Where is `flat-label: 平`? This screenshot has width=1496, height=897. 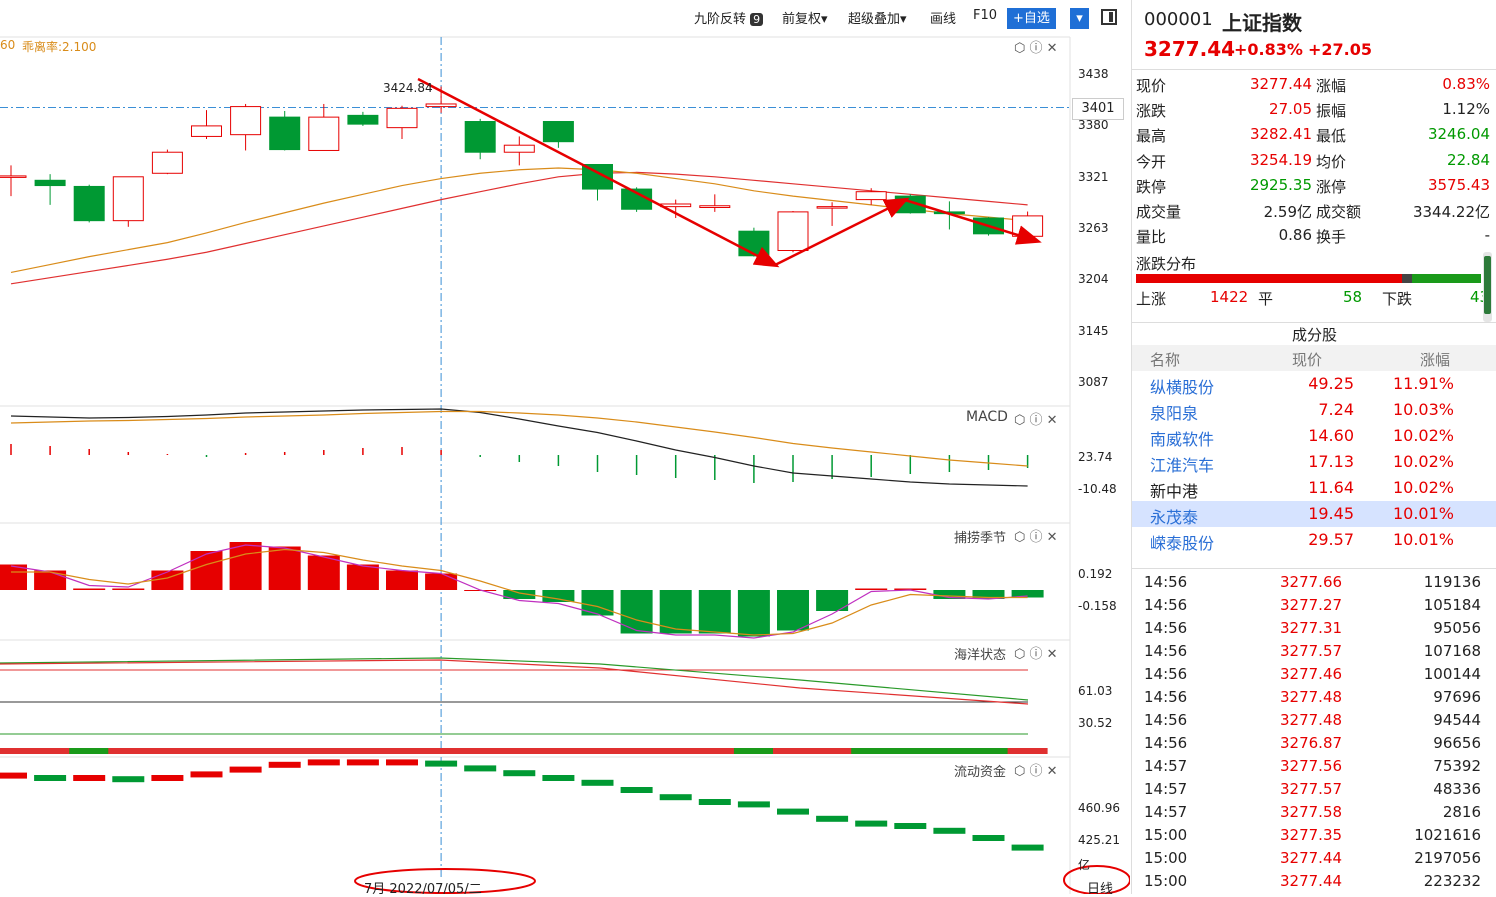
flat-label: 平 is located at coordinates (1266, 299).